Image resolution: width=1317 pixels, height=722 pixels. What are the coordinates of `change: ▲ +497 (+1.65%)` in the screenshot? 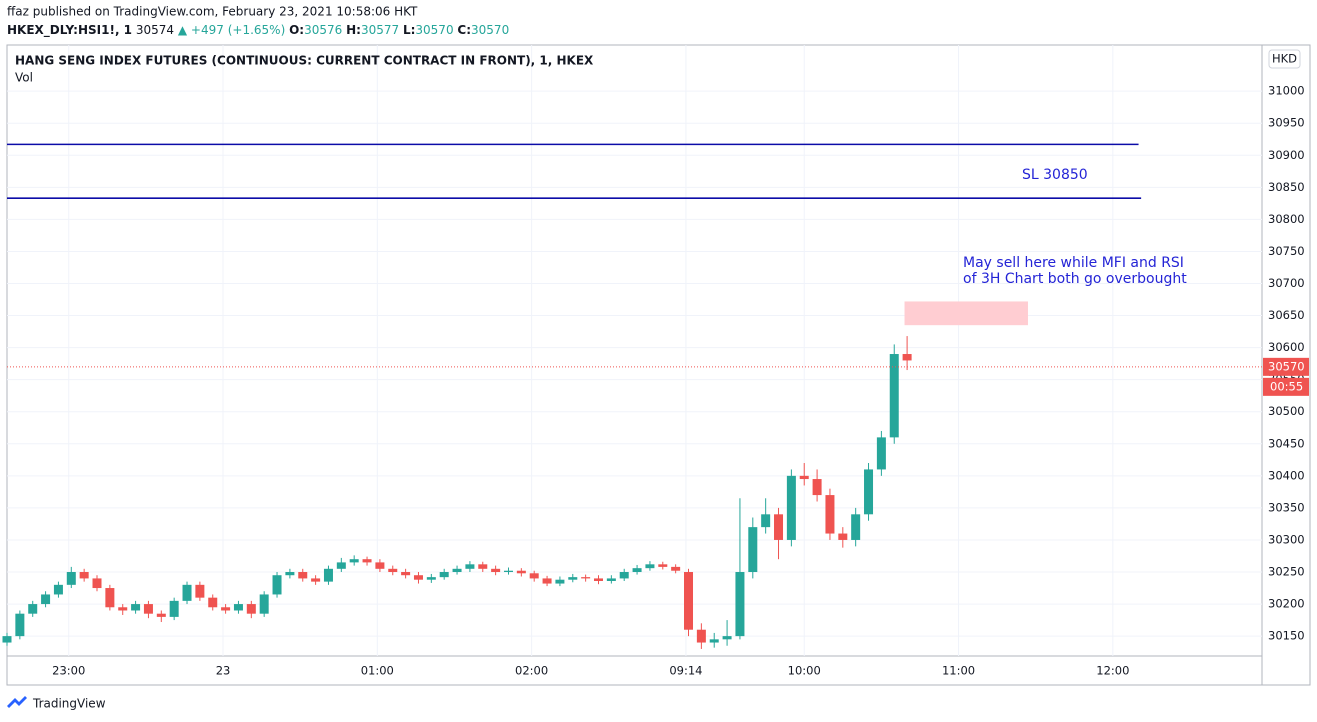 It's located at (231, 30).